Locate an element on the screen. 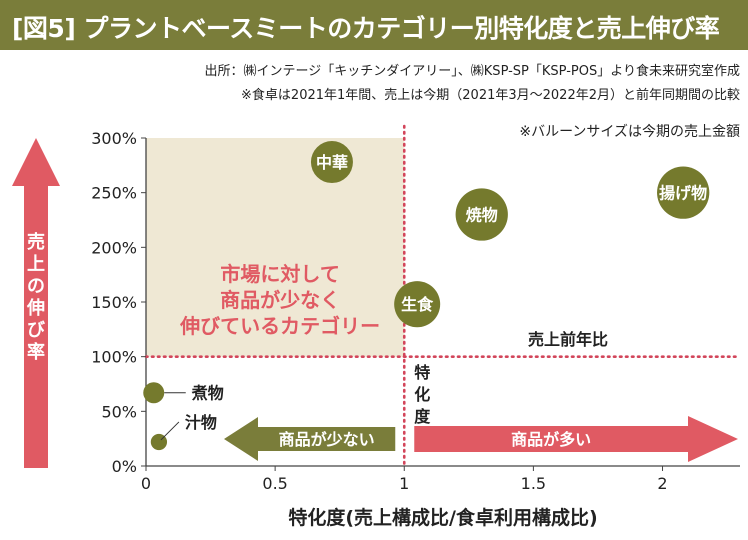  y-axis-label-char: の is located at coordinates (36, 286).